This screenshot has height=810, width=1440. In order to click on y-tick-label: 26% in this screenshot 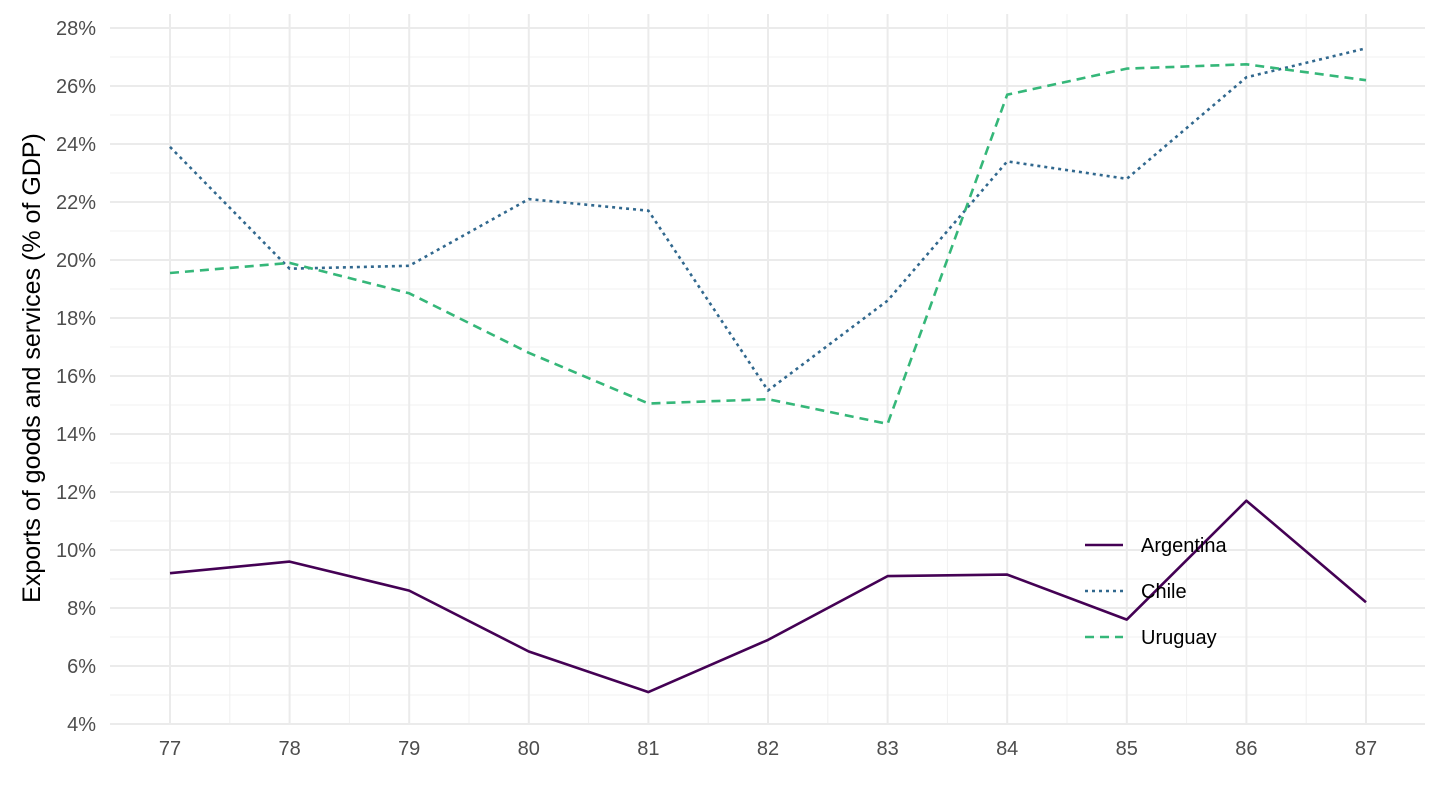, I will do `click(76, 87)`.